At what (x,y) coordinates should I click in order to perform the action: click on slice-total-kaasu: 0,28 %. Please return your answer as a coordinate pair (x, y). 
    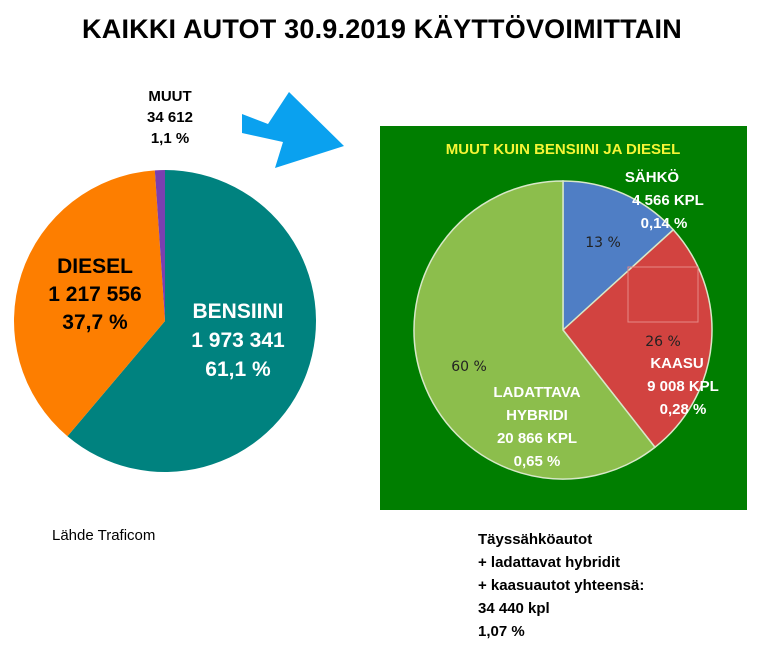
    Looking at the image, I should click on (683, 409).